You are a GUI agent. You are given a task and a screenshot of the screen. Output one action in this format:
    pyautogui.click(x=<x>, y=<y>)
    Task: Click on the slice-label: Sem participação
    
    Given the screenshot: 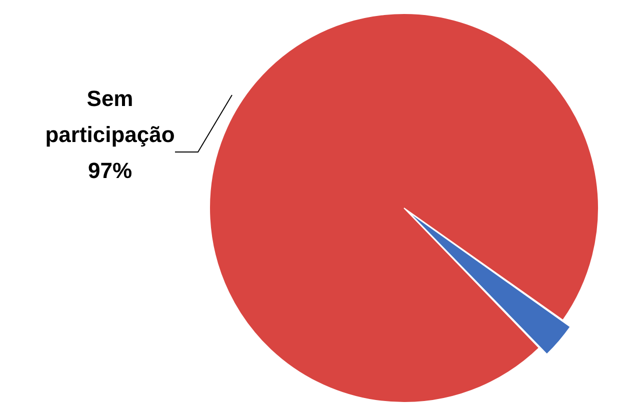 What is the action you would take?
    pyautogui.click(x=110, y=117)
    